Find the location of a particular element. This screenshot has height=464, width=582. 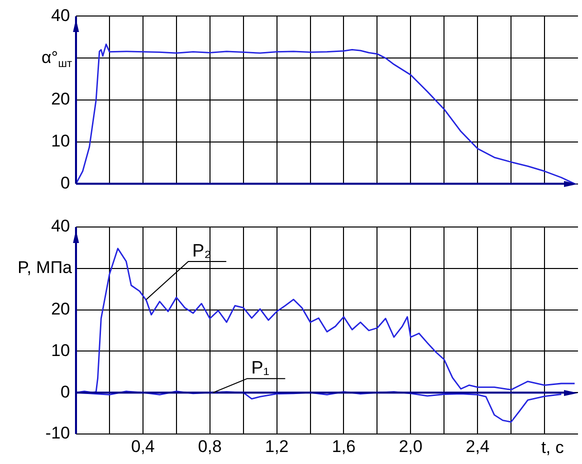

annotation: P₂ is located at coordinates (202, 250).